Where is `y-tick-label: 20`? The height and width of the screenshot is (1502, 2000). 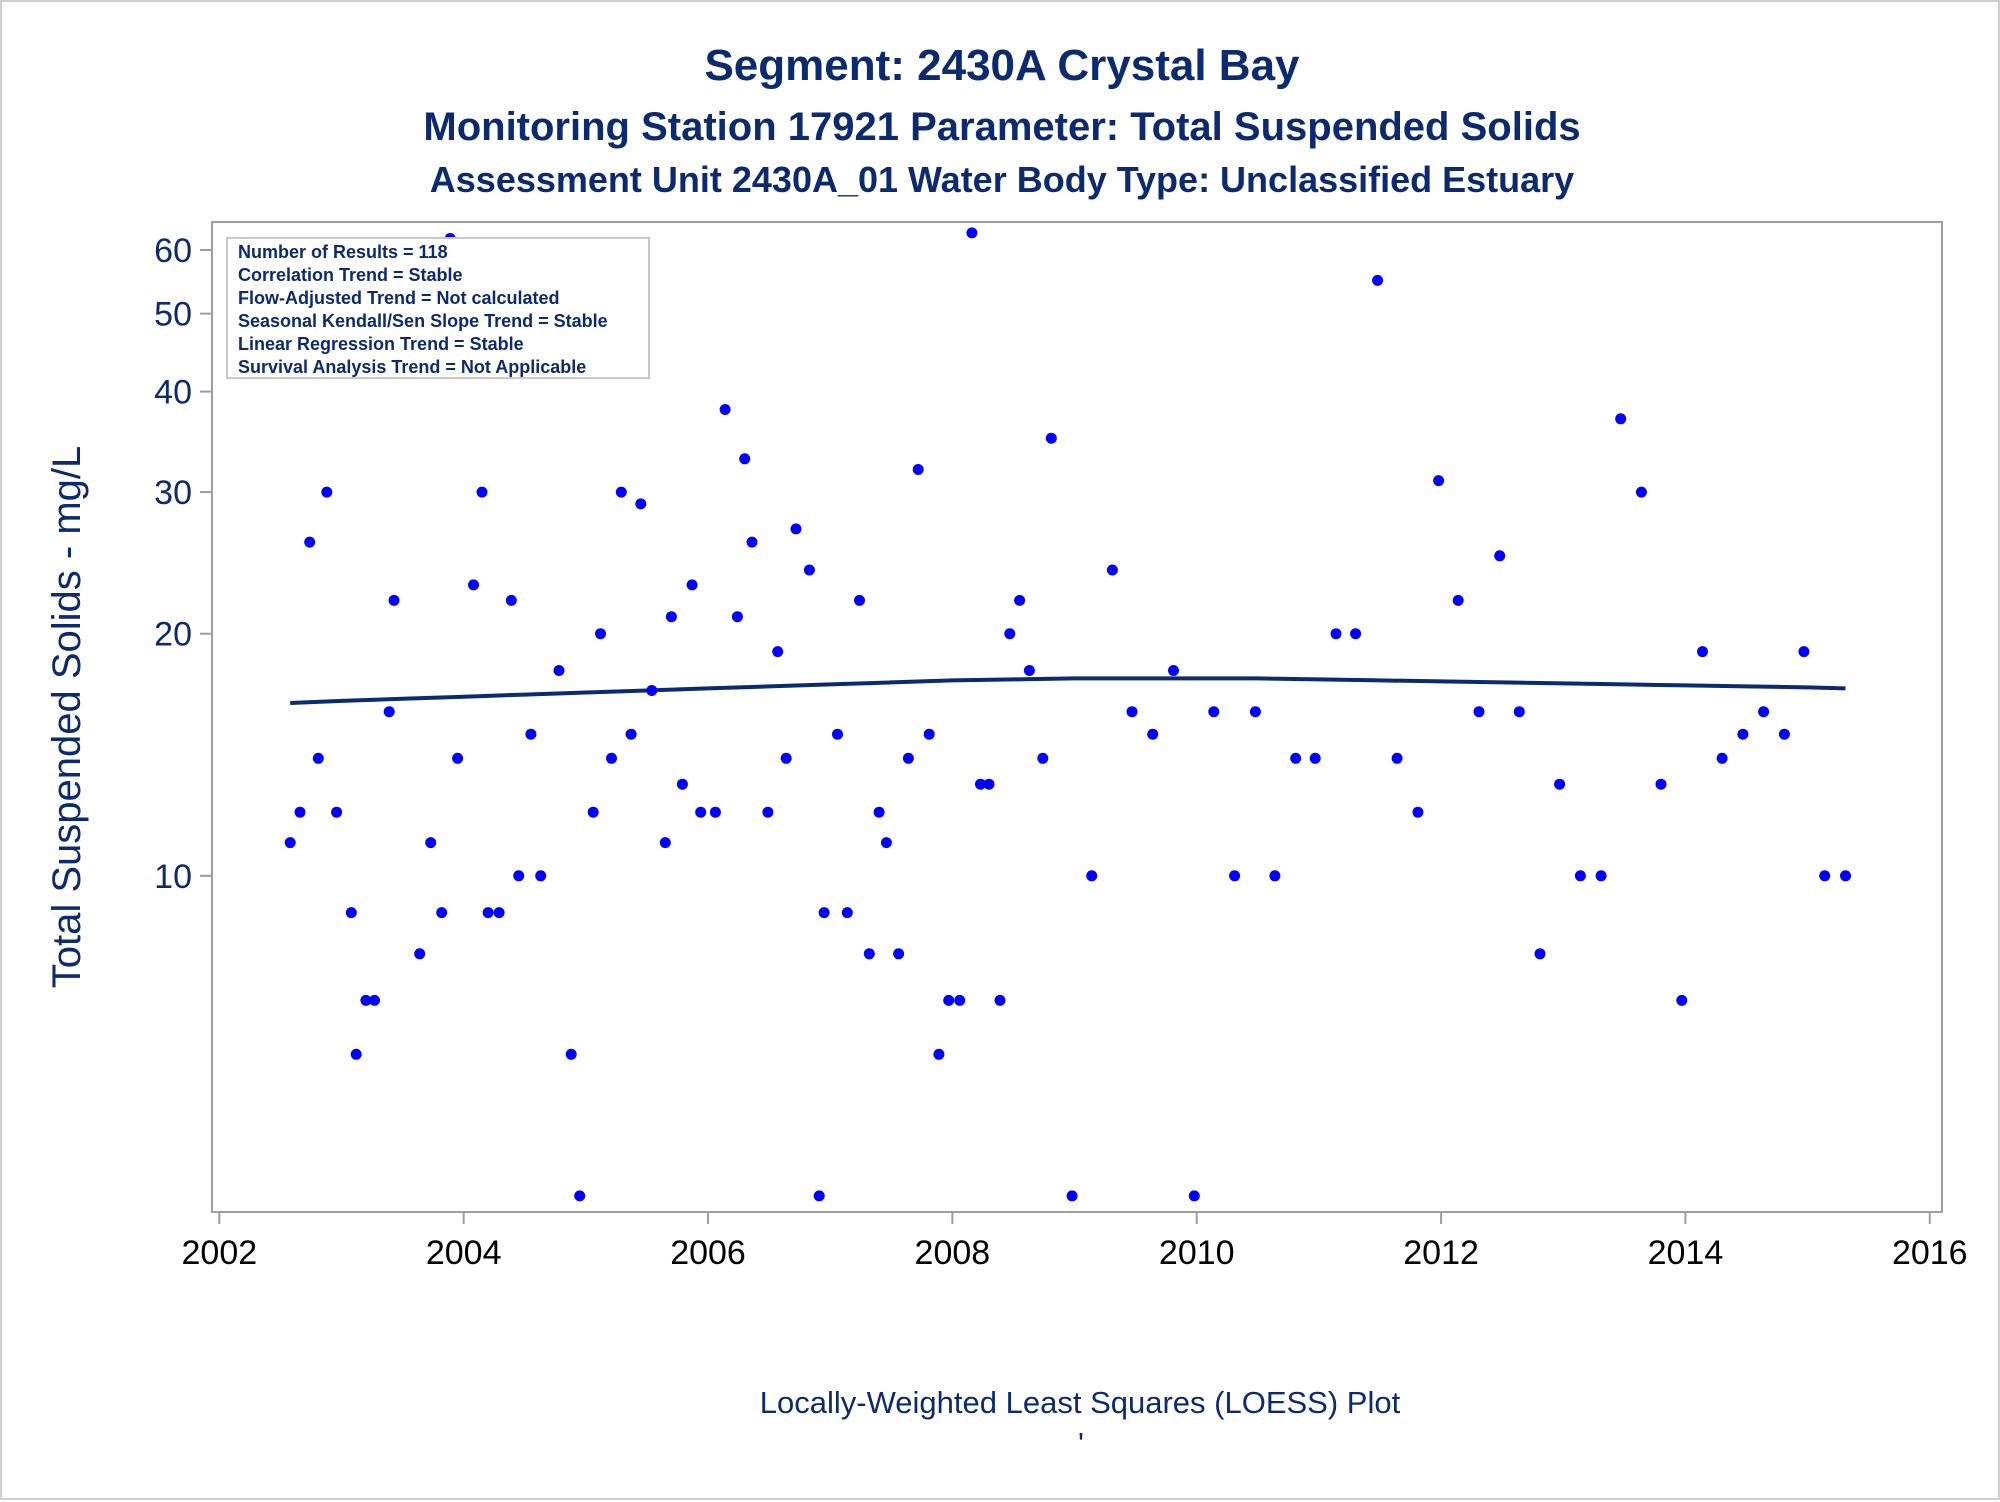
y-tick-label: 20 is located at coordinates (173, 635).